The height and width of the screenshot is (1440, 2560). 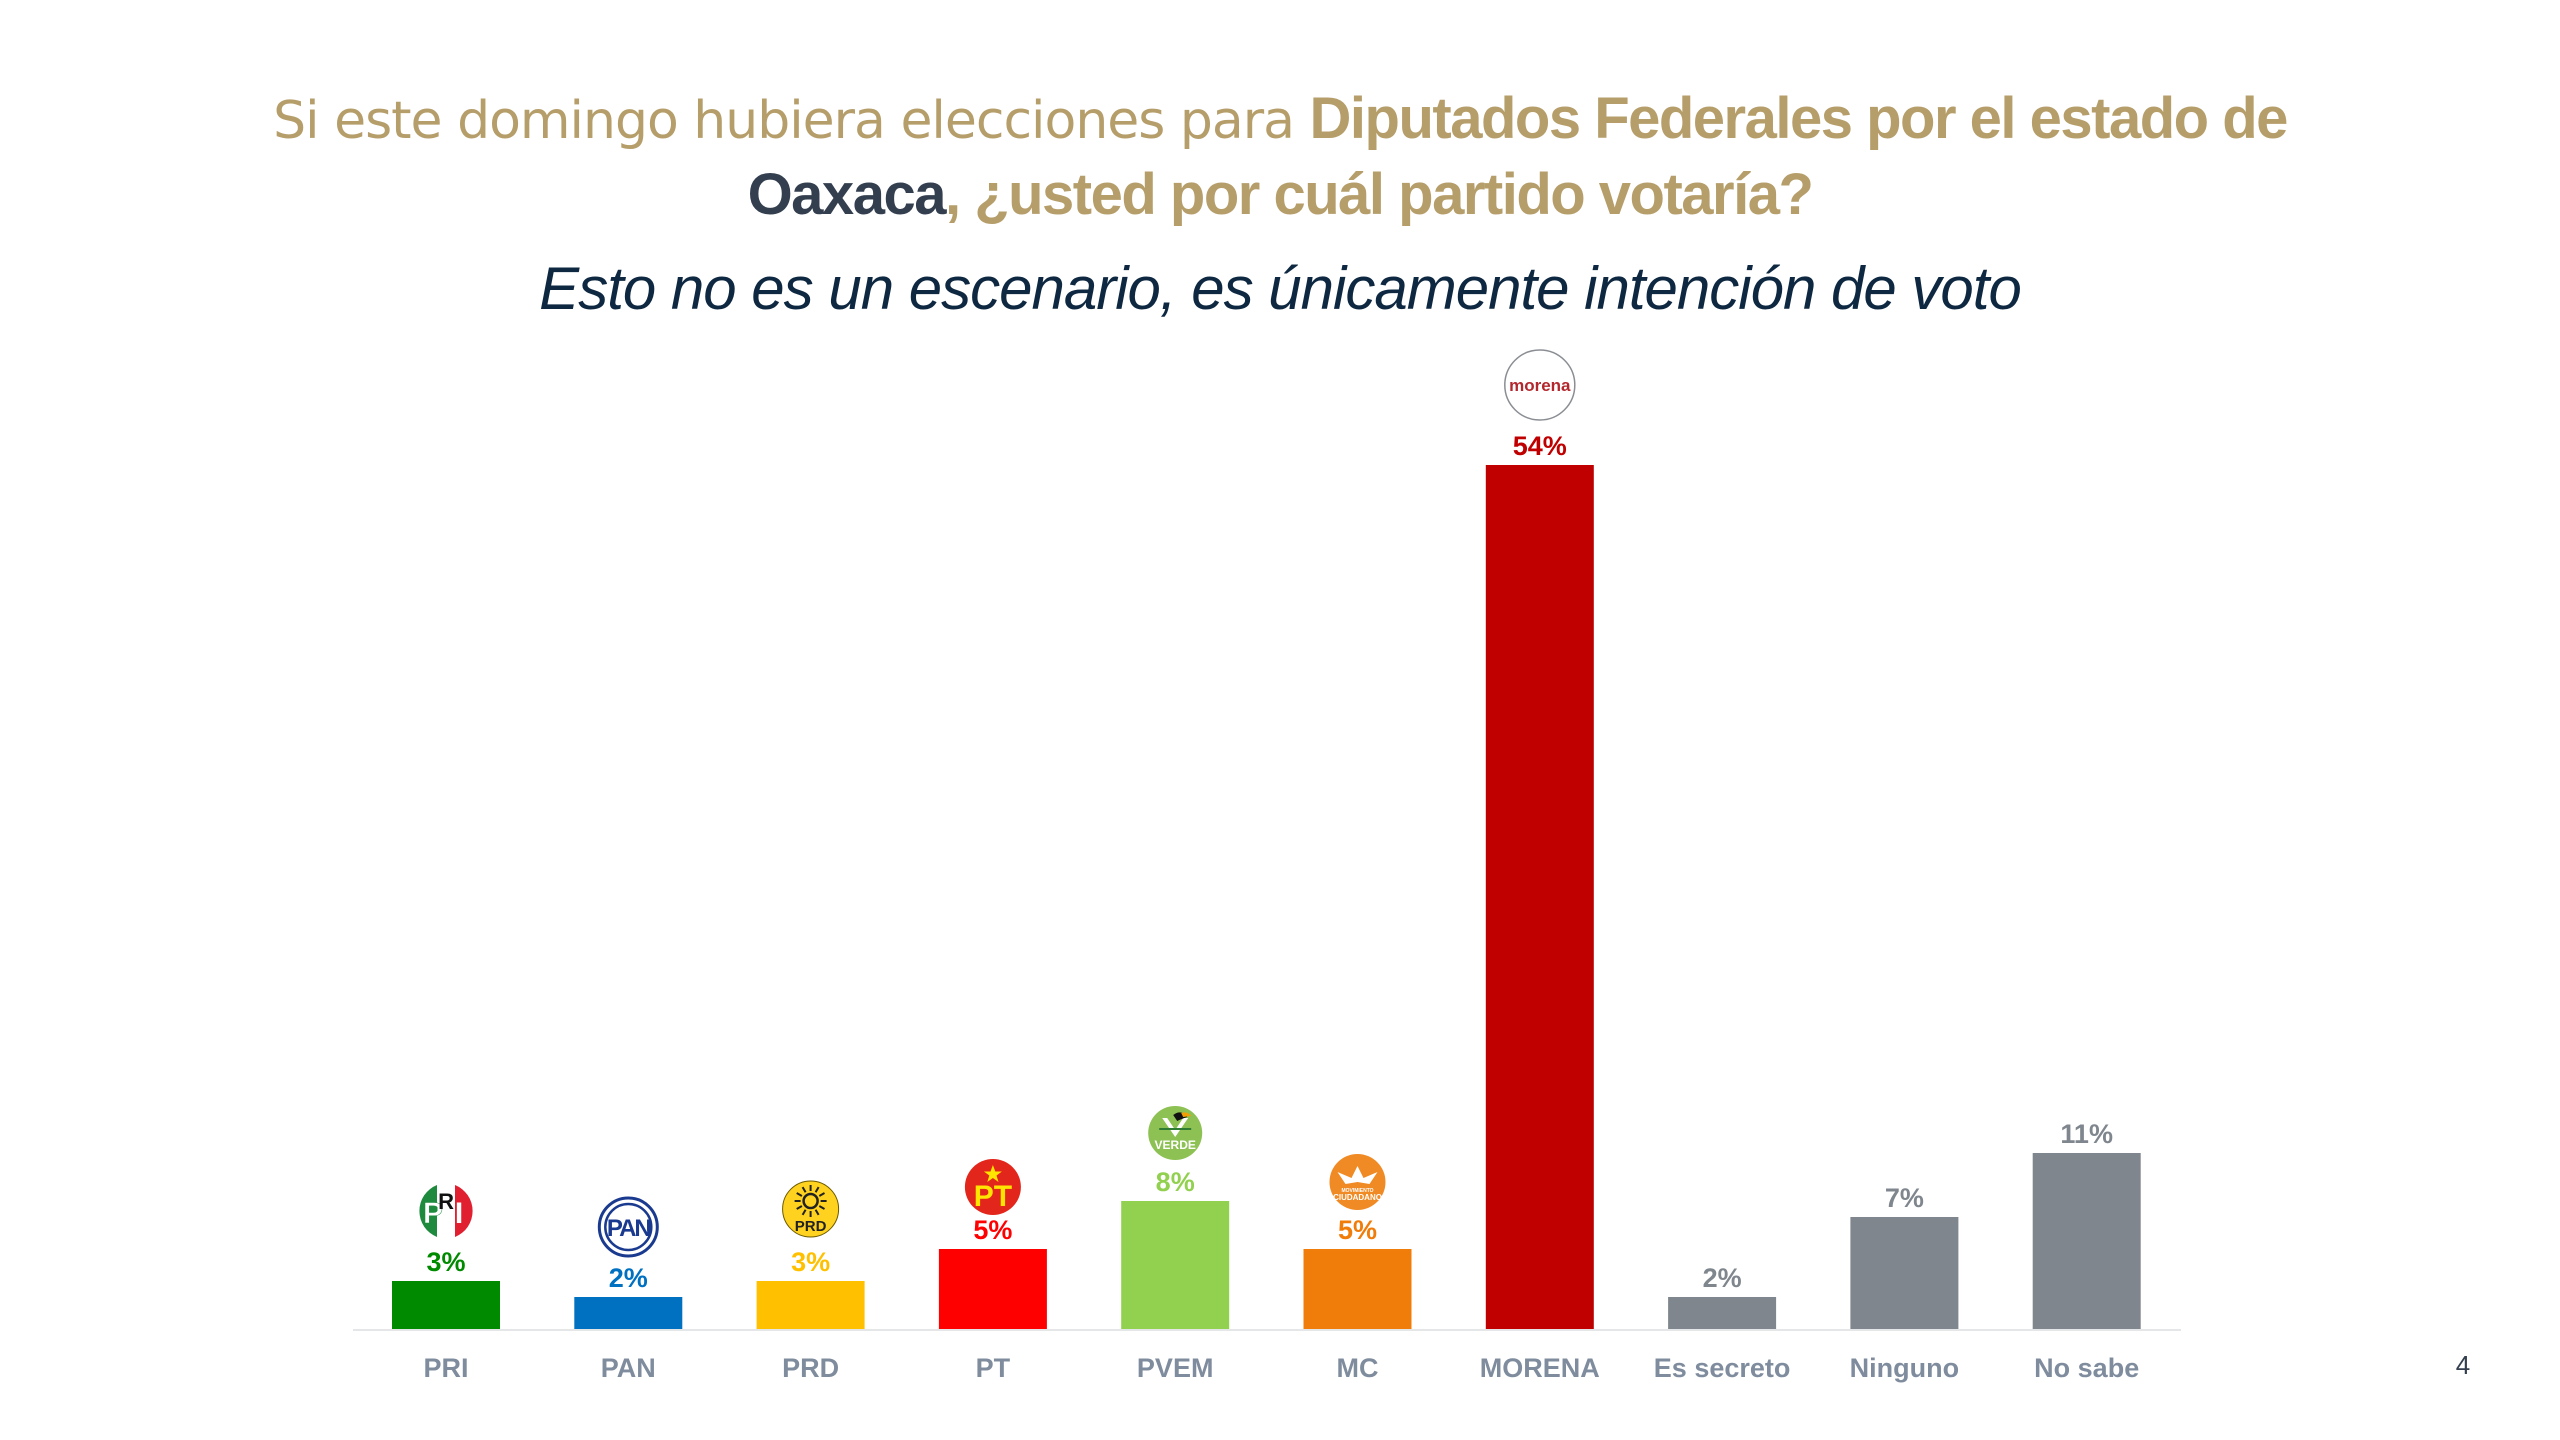 I want to click on data-label-mc: 5%, so click(x=1357, y=1230).